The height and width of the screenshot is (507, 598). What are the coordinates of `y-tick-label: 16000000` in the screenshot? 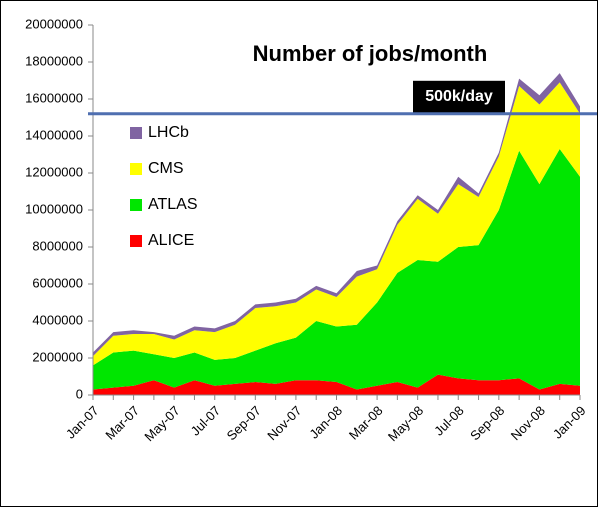 It's located at (54, 97).